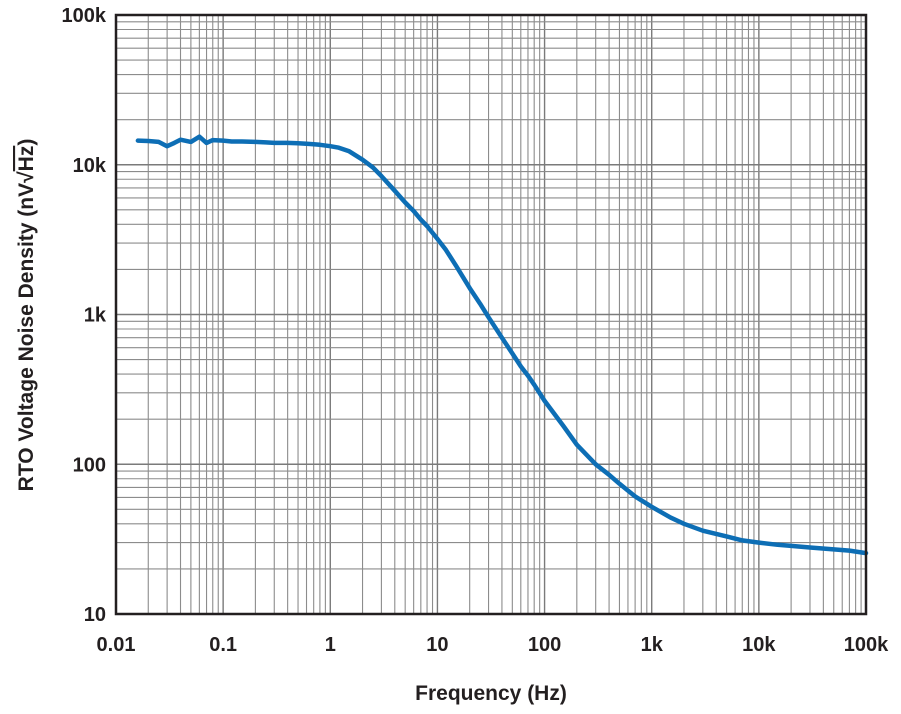 This screenshot has width=901, height=714. I want to click on y-tick-label: 1k, so click(95, 316).